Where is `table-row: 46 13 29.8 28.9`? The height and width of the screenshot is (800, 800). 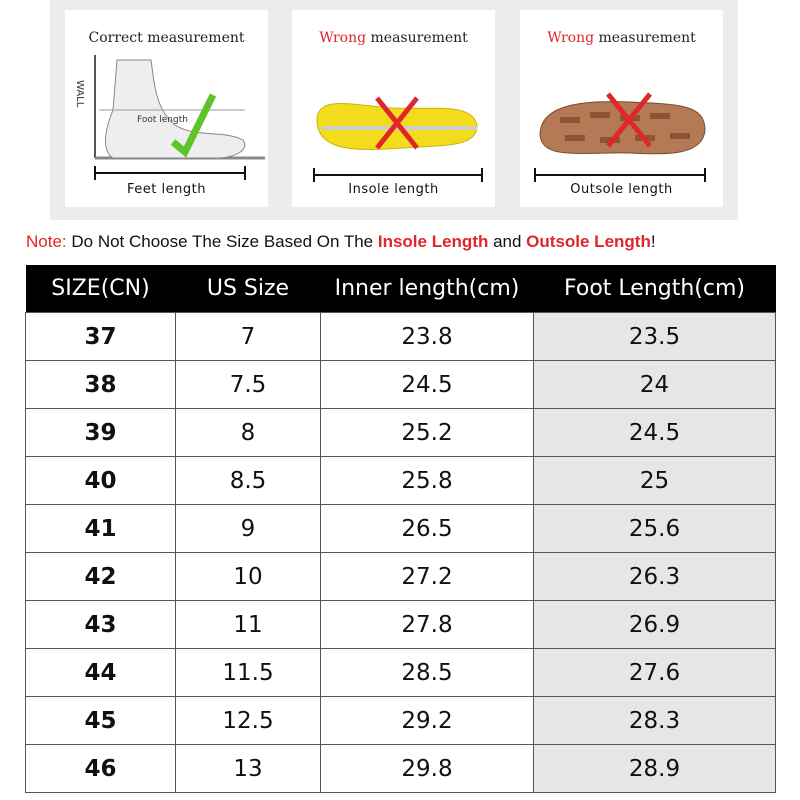
table-row: 46 13 29.8 28.9 is located at coordinates (400, 768).